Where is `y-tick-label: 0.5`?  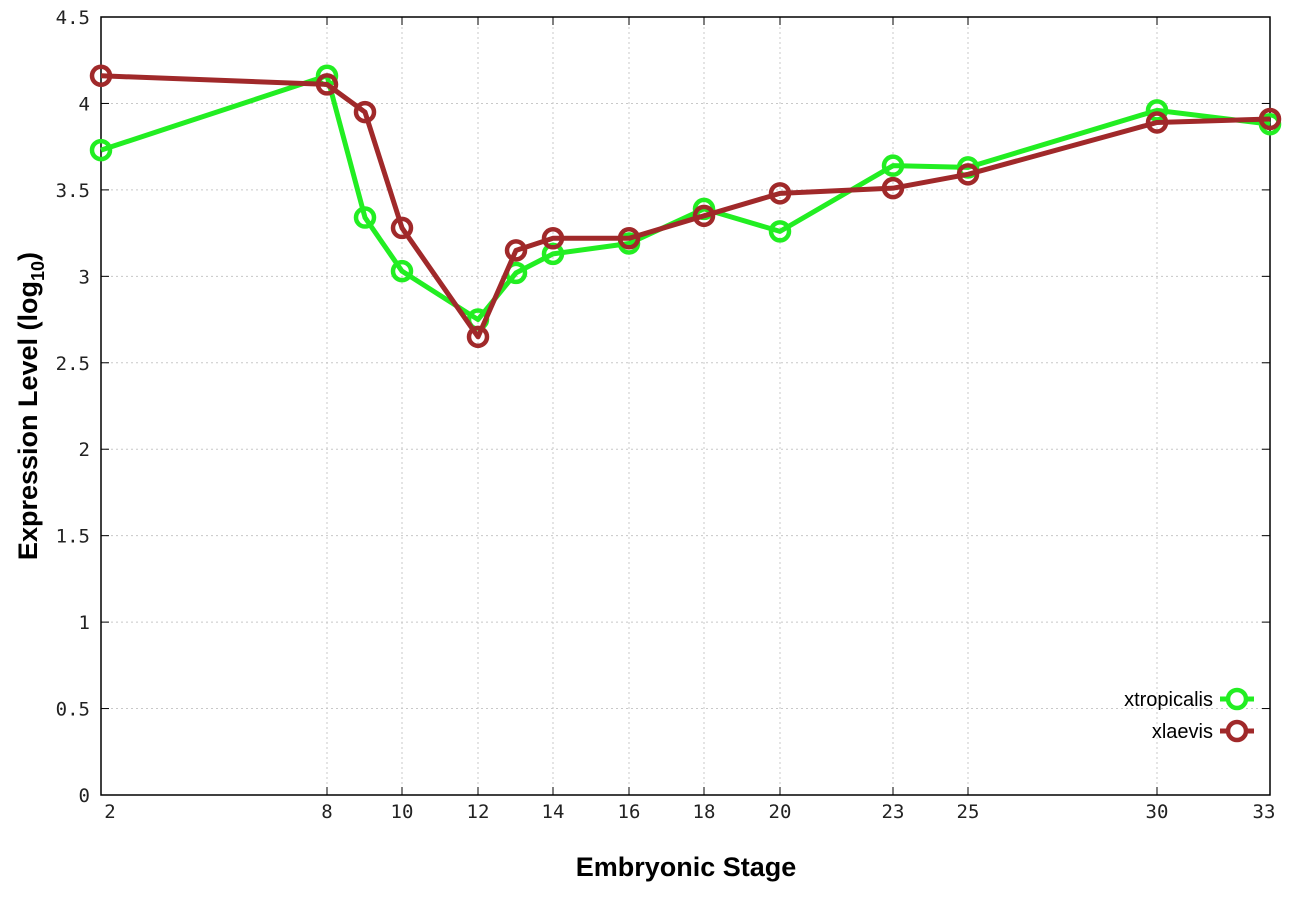 y-tick-label: 0.5 is located at coordinates (73, 710).